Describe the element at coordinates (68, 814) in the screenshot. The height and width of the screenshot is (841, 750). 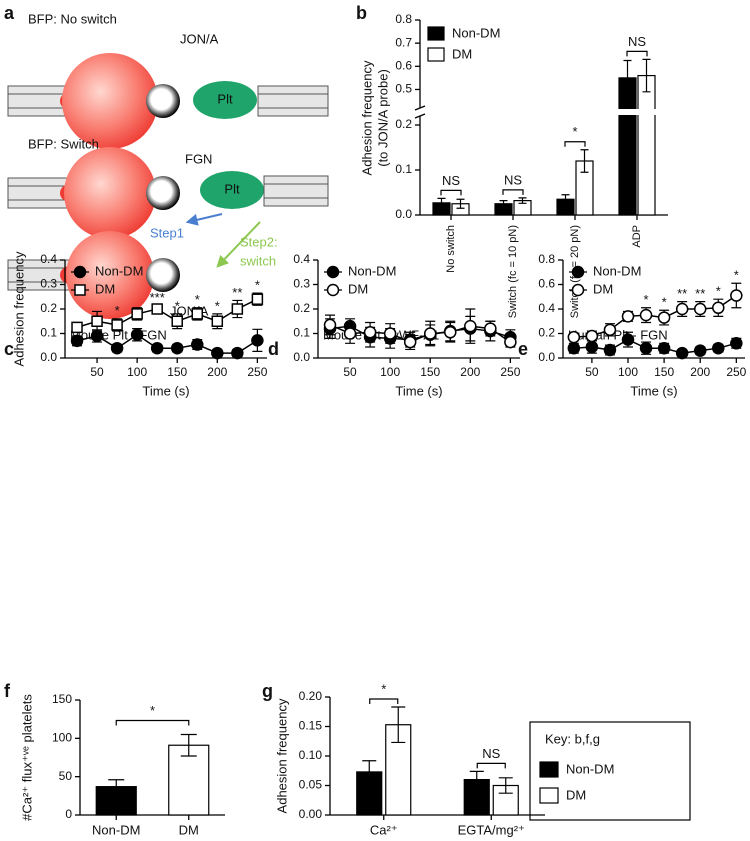
I see `y-tick-label: 0` at that location.